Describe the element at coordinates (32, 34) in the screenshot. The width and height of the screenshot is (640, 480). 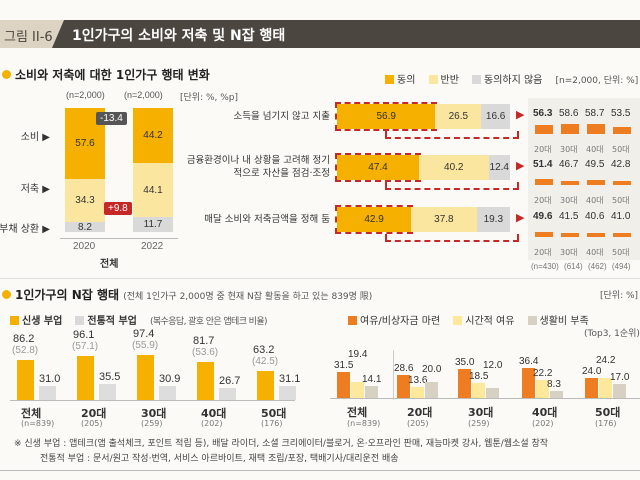
I see `figure-label: 그림 II-6` at that location.